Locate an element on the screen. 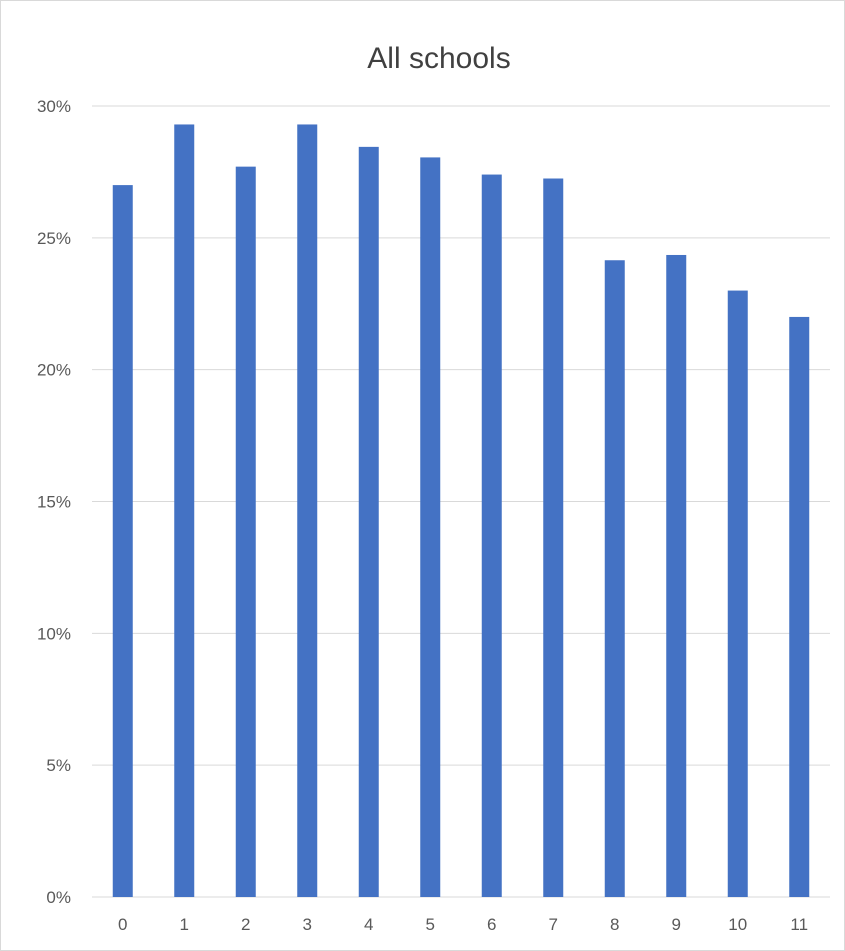 This screenshot has height=951, width=845. y-tick-label: 15% is located at coordinates (54, 502).